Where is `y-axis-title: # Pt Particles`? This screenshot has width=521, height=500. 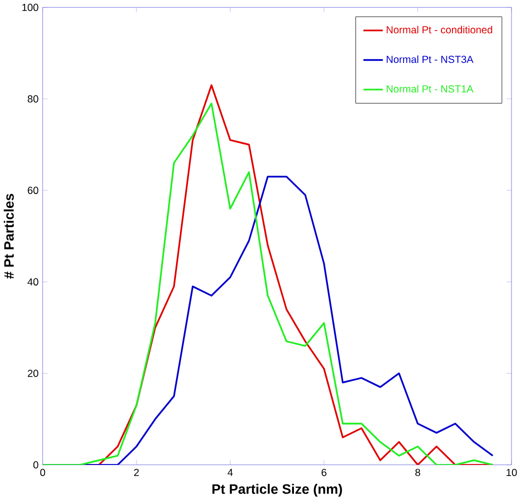
y-axis-title: # Pt Particles is located at coordinates (9, 236).